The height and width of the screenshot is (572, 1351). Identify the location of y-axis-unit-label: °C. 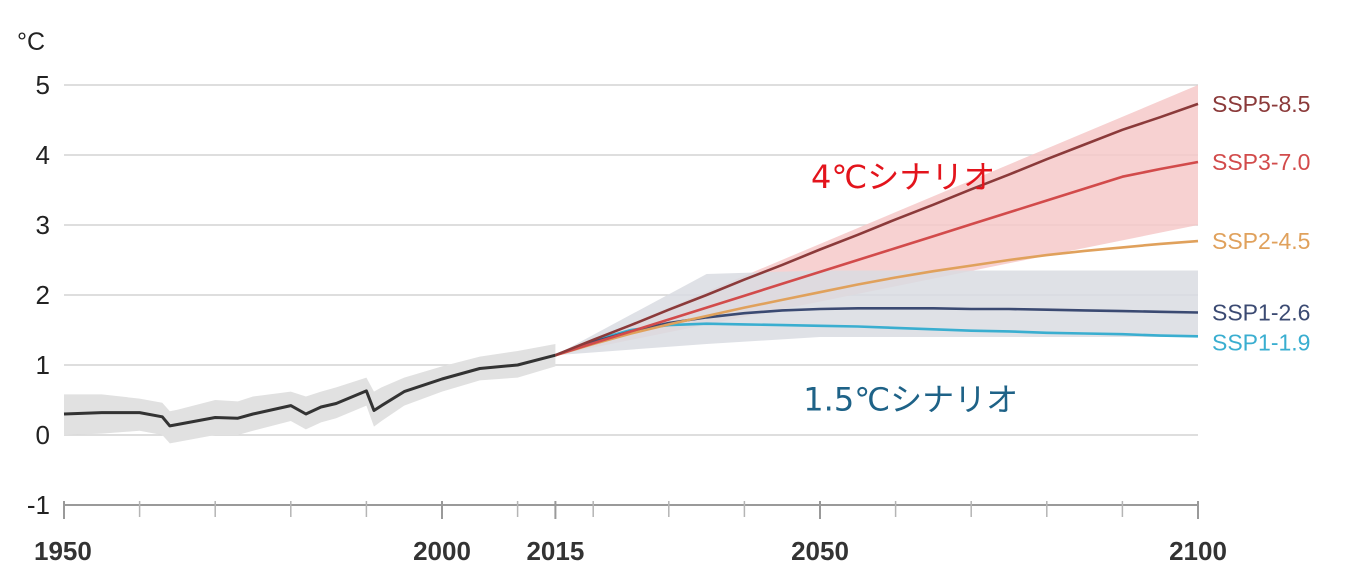
(31, 42).